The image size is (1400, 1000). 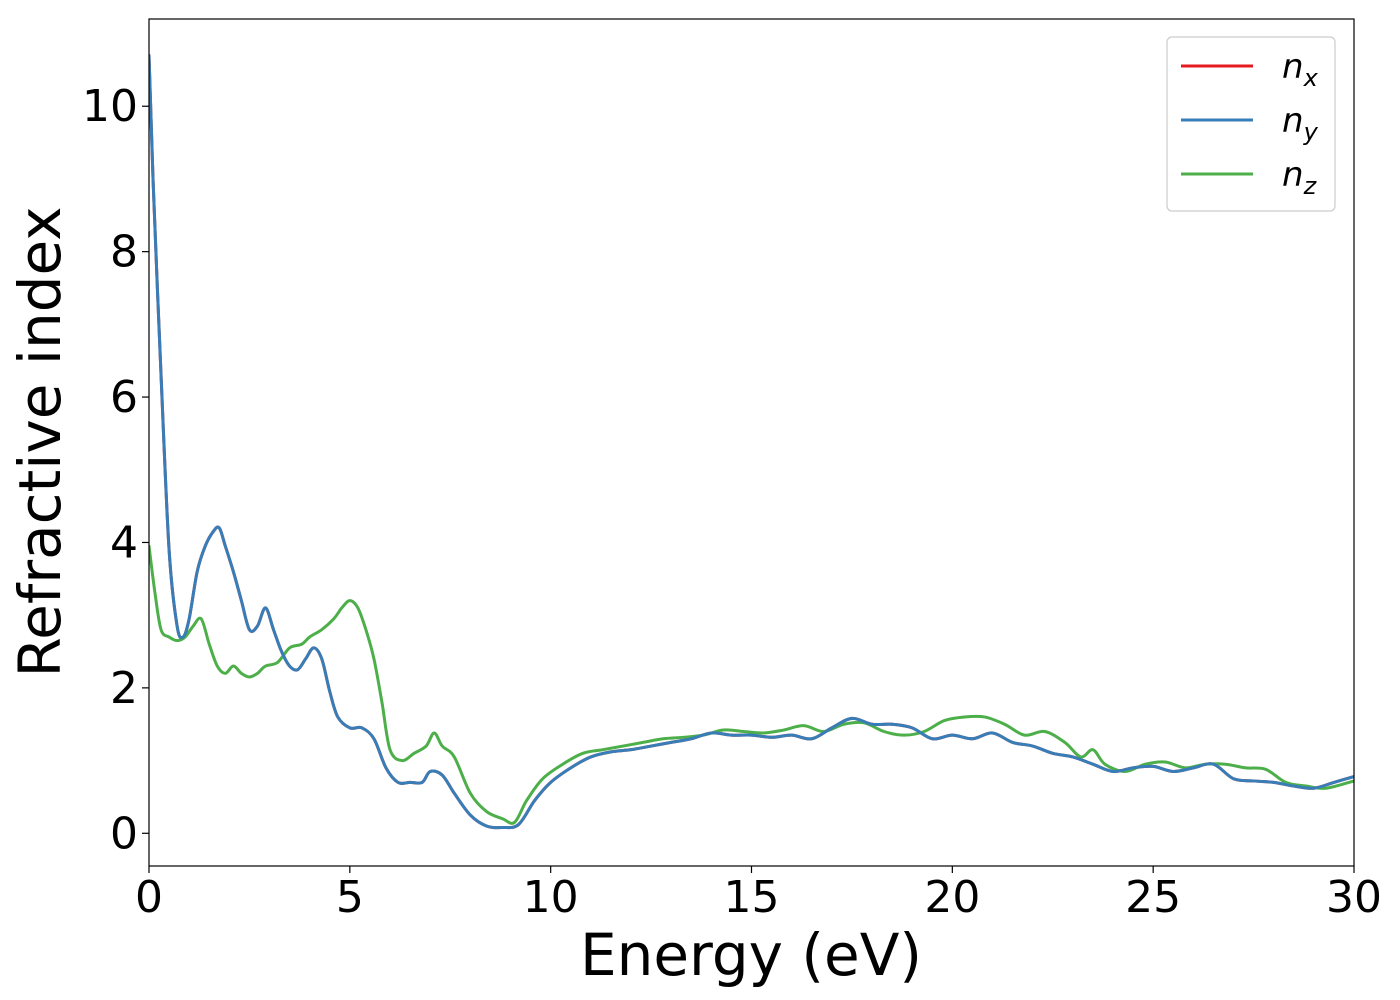 What do you see at coordinates (752, 897) in the screenshot?
I see `x-tick-label: 15` at bounding box center [752, 897].